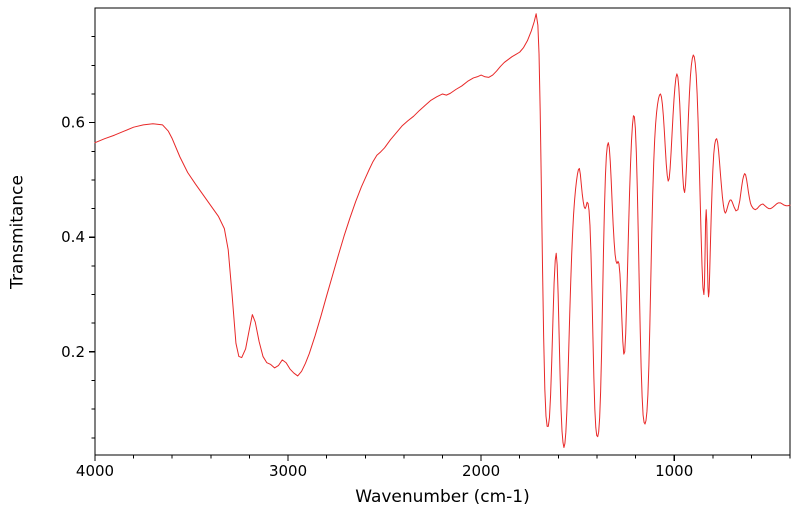 The height and width of the screenshot is (516, 799). I want to click on y-tick-label: 0.4, so click(73, 237).